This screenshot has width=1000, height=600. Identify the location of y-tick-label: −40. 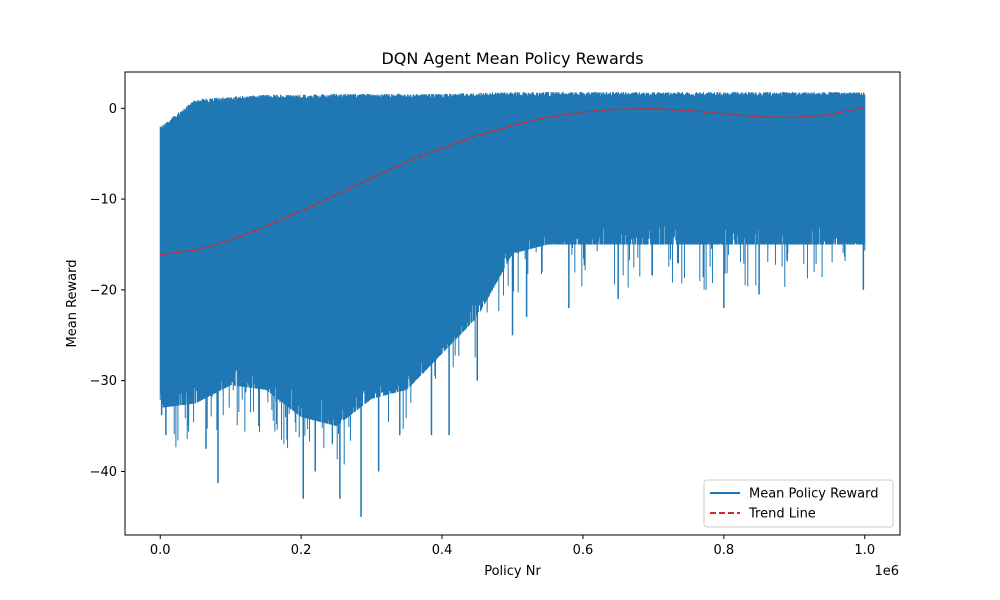
(103, 472).